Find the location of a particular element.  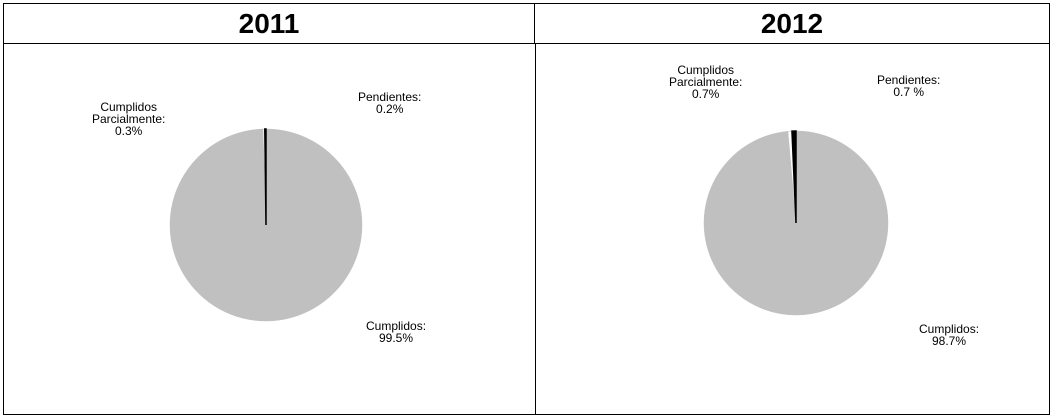

label-line: 99.5% is located at coordinates (396, 338).